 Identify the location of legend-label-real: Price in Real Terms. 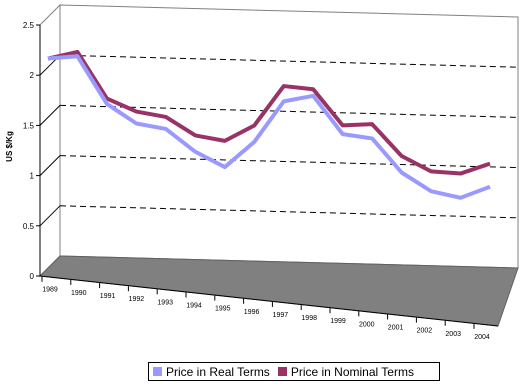
(218, 371).